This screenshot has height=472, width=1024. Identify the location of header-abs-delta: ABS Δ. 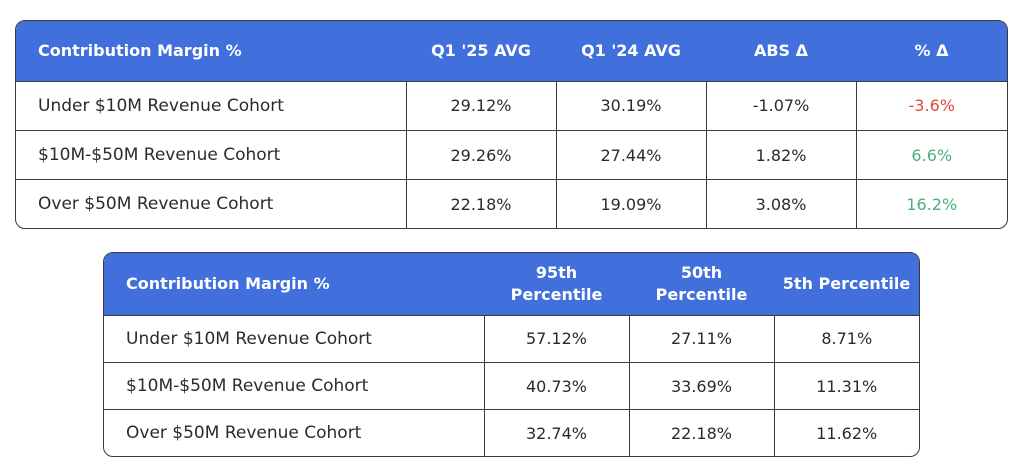
(781, 51).